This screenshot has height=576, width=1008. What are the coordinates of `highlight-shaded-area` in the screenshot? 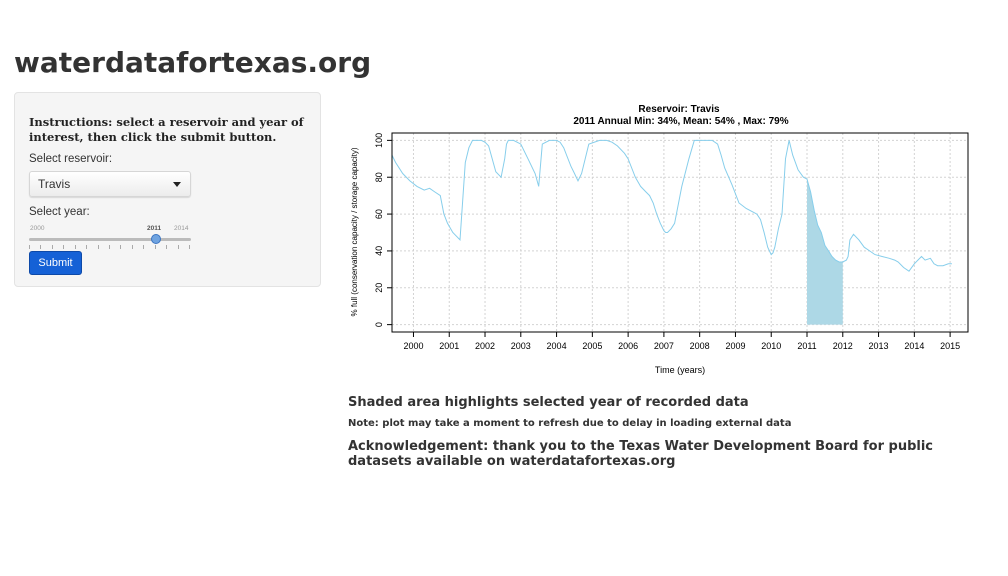 It's located at (825, 252).